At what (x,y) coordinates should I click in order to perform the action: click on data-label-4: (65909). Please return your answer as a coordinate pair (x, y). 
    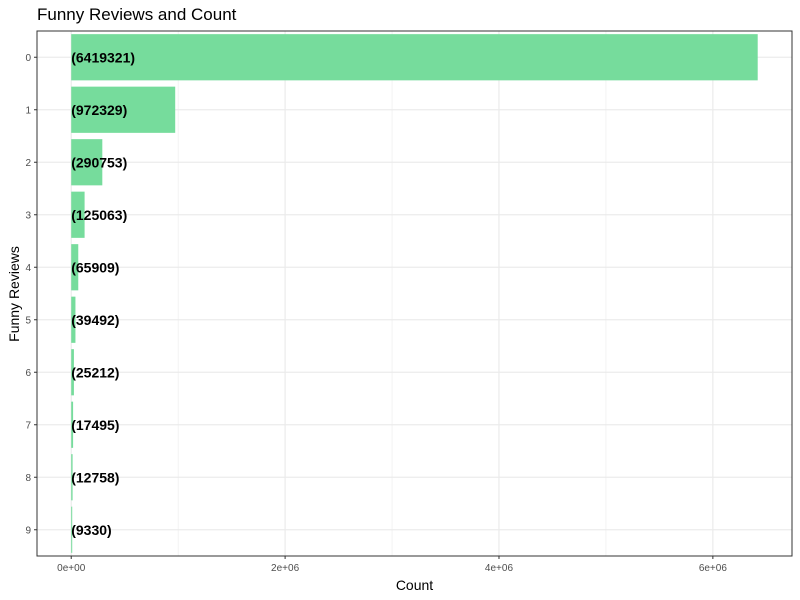
    Looking at the image, I should click on (95, 267).